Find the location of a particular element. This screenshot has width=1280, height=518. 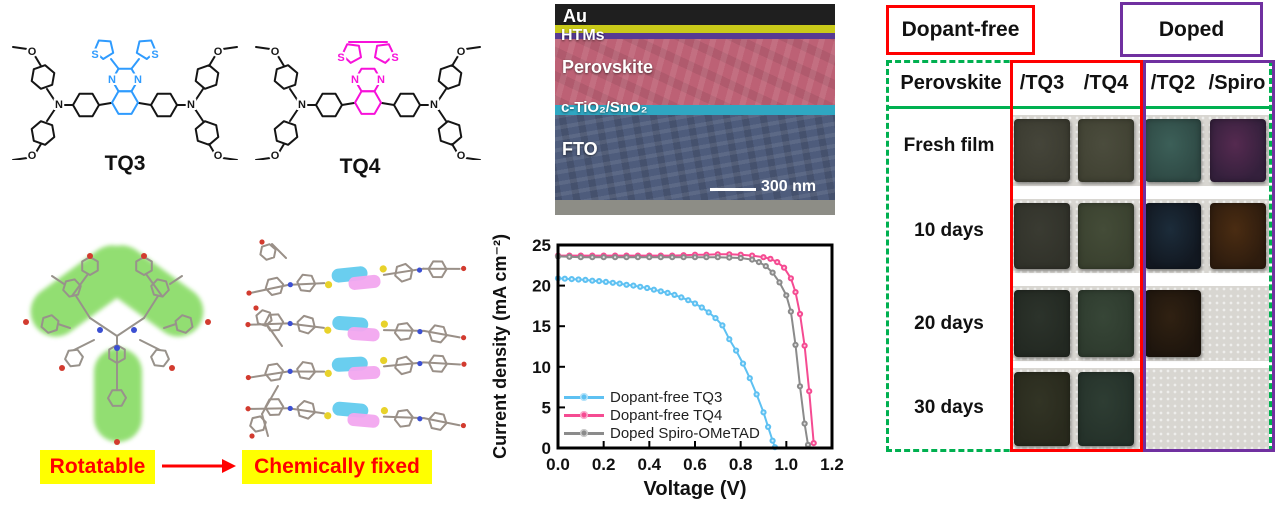

svg-text: 0.0 is located at coordinates (558, 464).